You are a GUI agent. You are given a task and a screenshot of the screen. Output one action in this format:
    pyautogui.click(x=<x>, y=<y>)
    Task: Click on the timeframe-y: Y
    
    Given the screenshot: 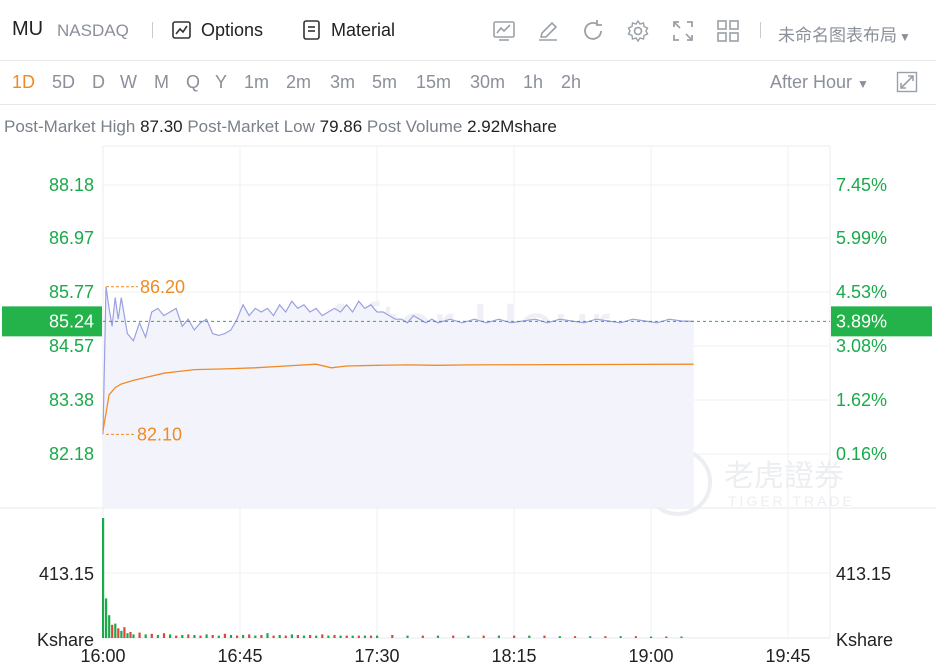 What is the action you would take?
    pyautogui.click(x=221, y=82)
    